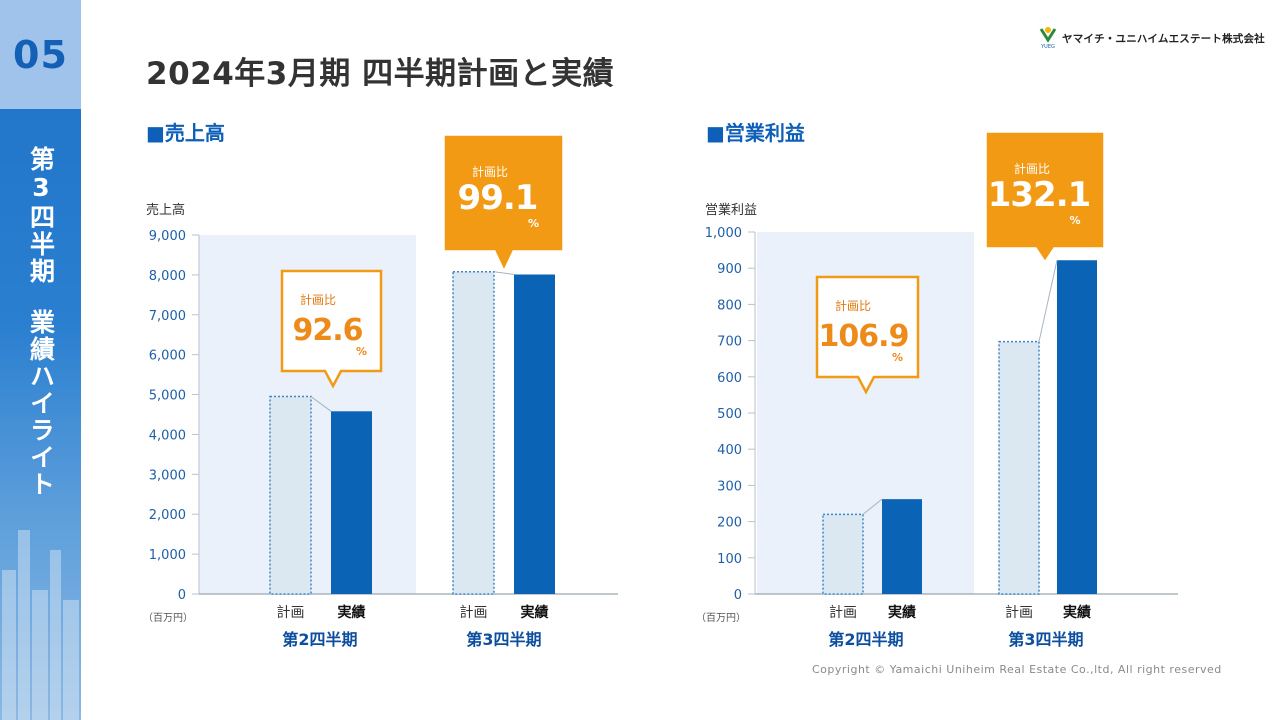 The image size is (1280, 720). I want to click on callout-value: 92.6, so click(327, 330).